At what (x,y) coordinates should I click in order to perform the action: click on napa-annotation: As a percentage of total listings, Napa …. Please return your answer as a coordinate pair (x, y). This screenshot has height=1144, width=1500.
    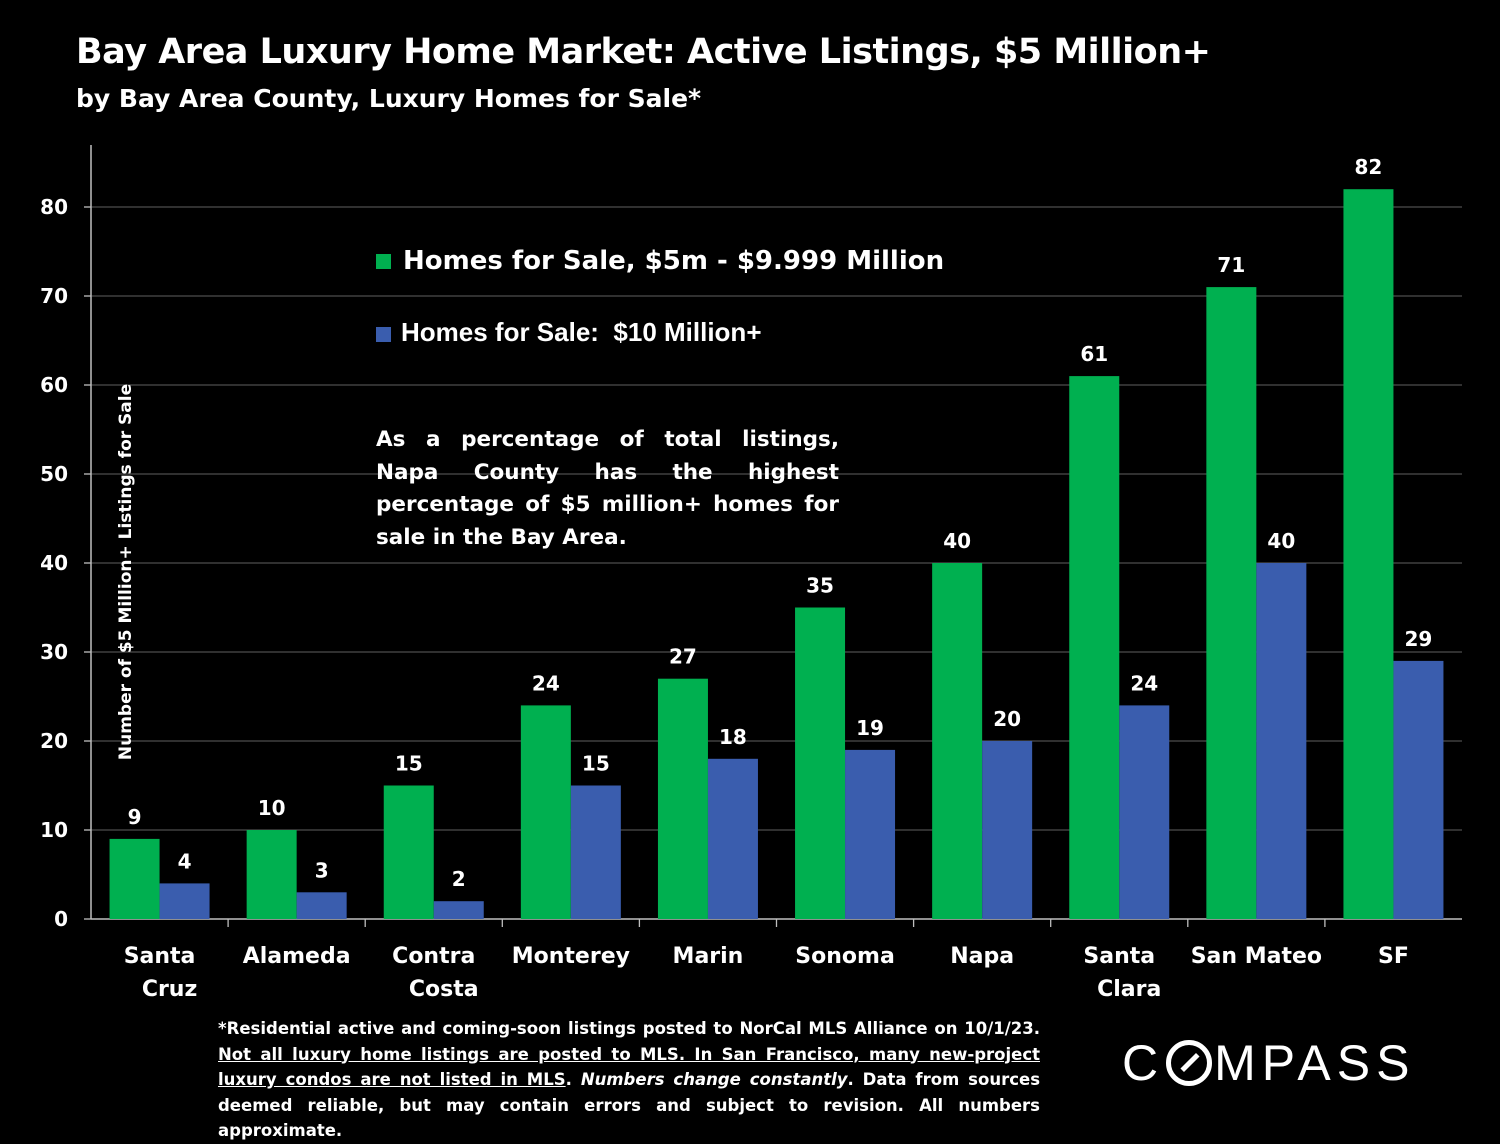
    Looking at the image, I should click on (607, 488).